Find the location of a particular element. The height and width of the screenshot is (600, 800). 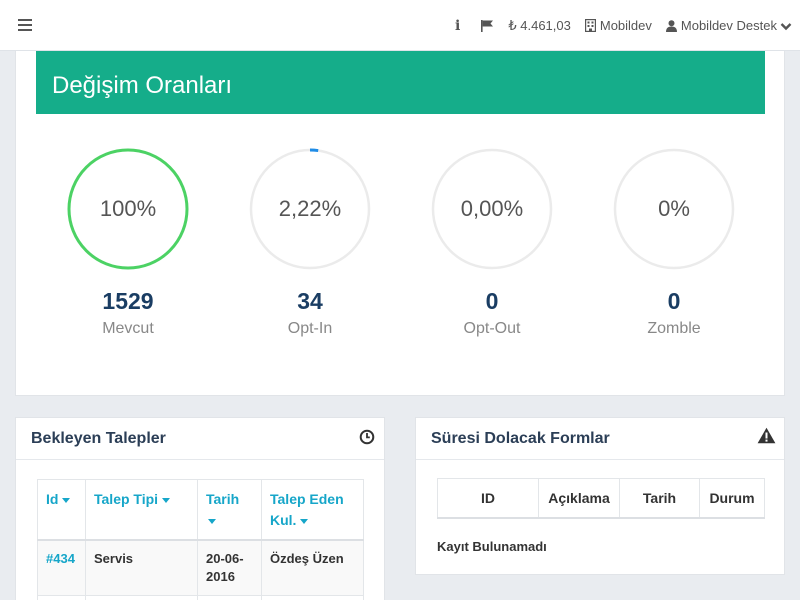

column-label: Talep Eden Kul. is located at coordinates (307, 509).